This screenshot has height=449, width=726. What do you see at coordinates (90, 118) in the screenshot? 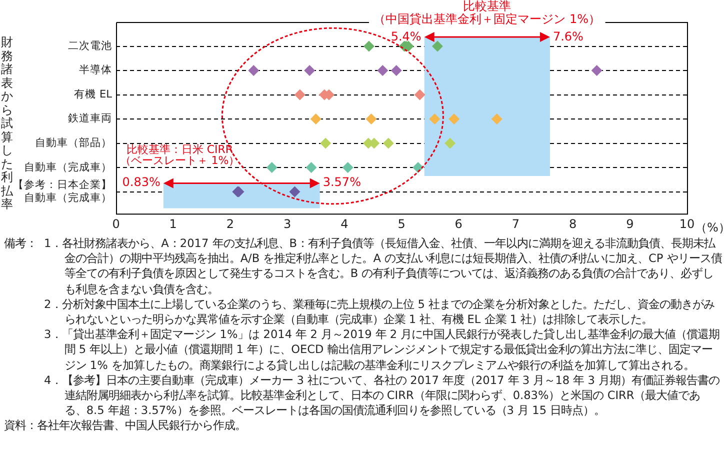
I see `y-tick-label: 鉄道車両` at bounding box center [90, 118].